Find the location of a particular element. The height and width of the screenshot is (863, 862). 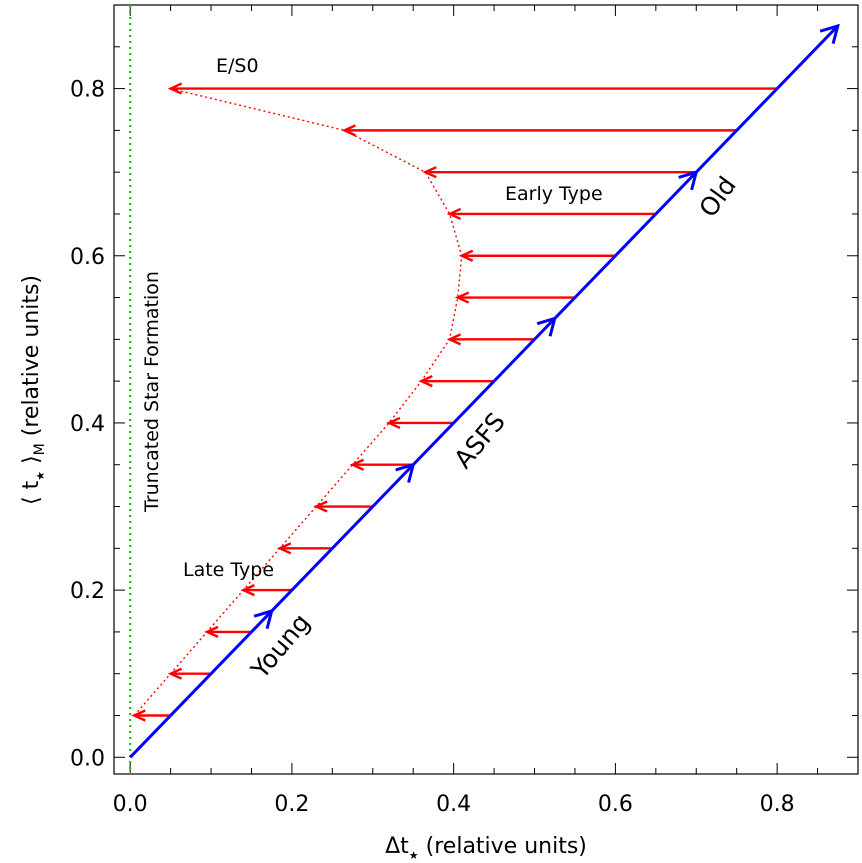

x-tick-label: 0.4 is located at coordinates (453, 804).